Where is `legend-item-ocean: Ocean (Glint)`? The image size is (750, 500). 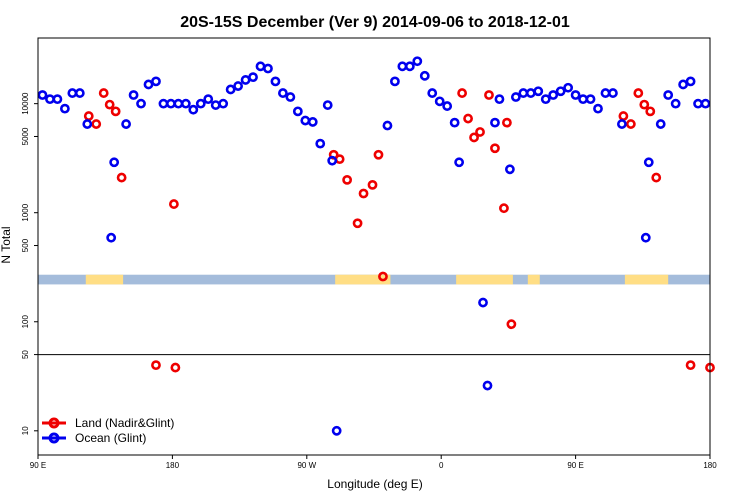
legend-item-ocean: Ocean (Glint) is located at coordinates (94, 438).